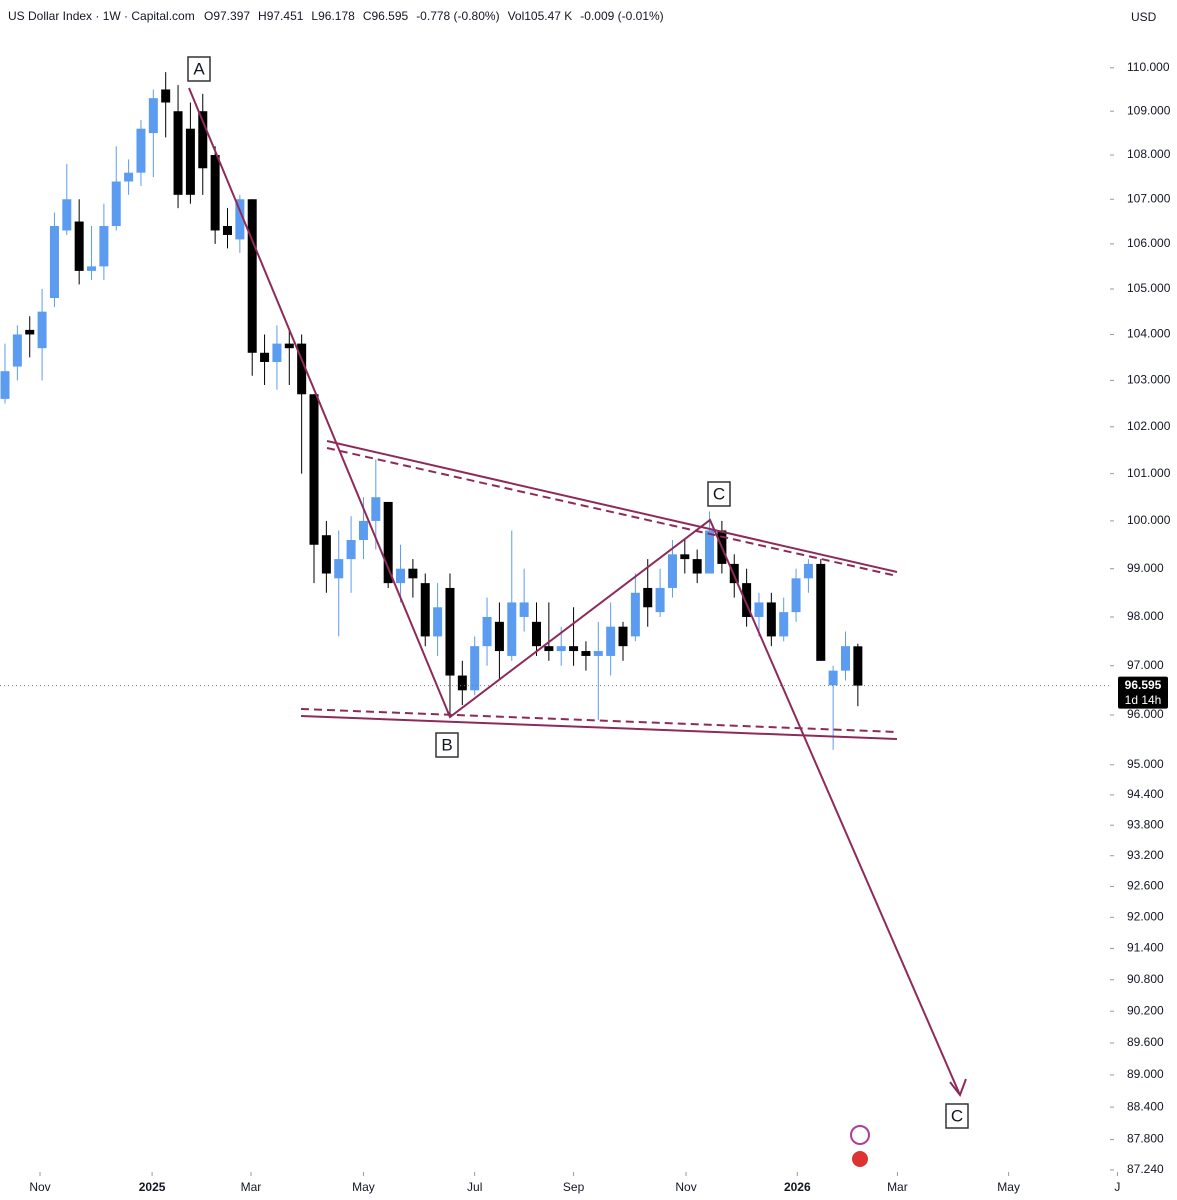  Describe the element at coordinates (1149, 243) in the screenshot. I see `y-tick-label: 106.000` at that location.